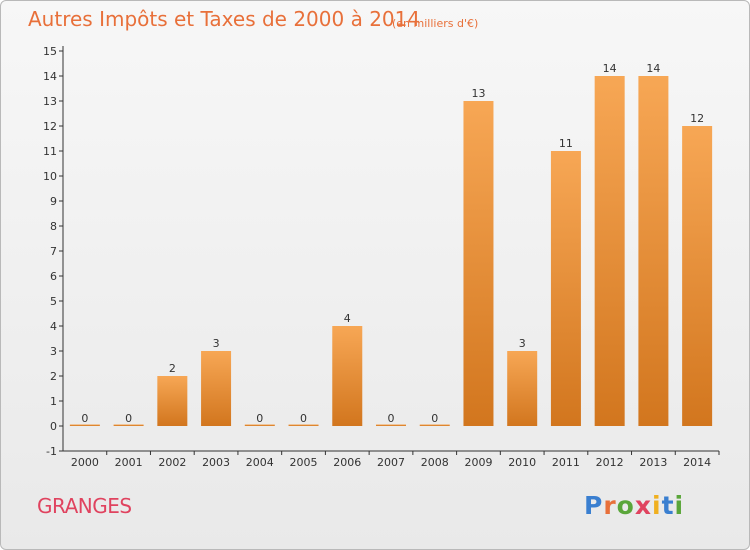 Image resolution: width=750 pixels, height=550 pixels. What do you see at coordinates (478, 263) in the screenshot?
I see `bar-2009` at bounding box center [478, 263].